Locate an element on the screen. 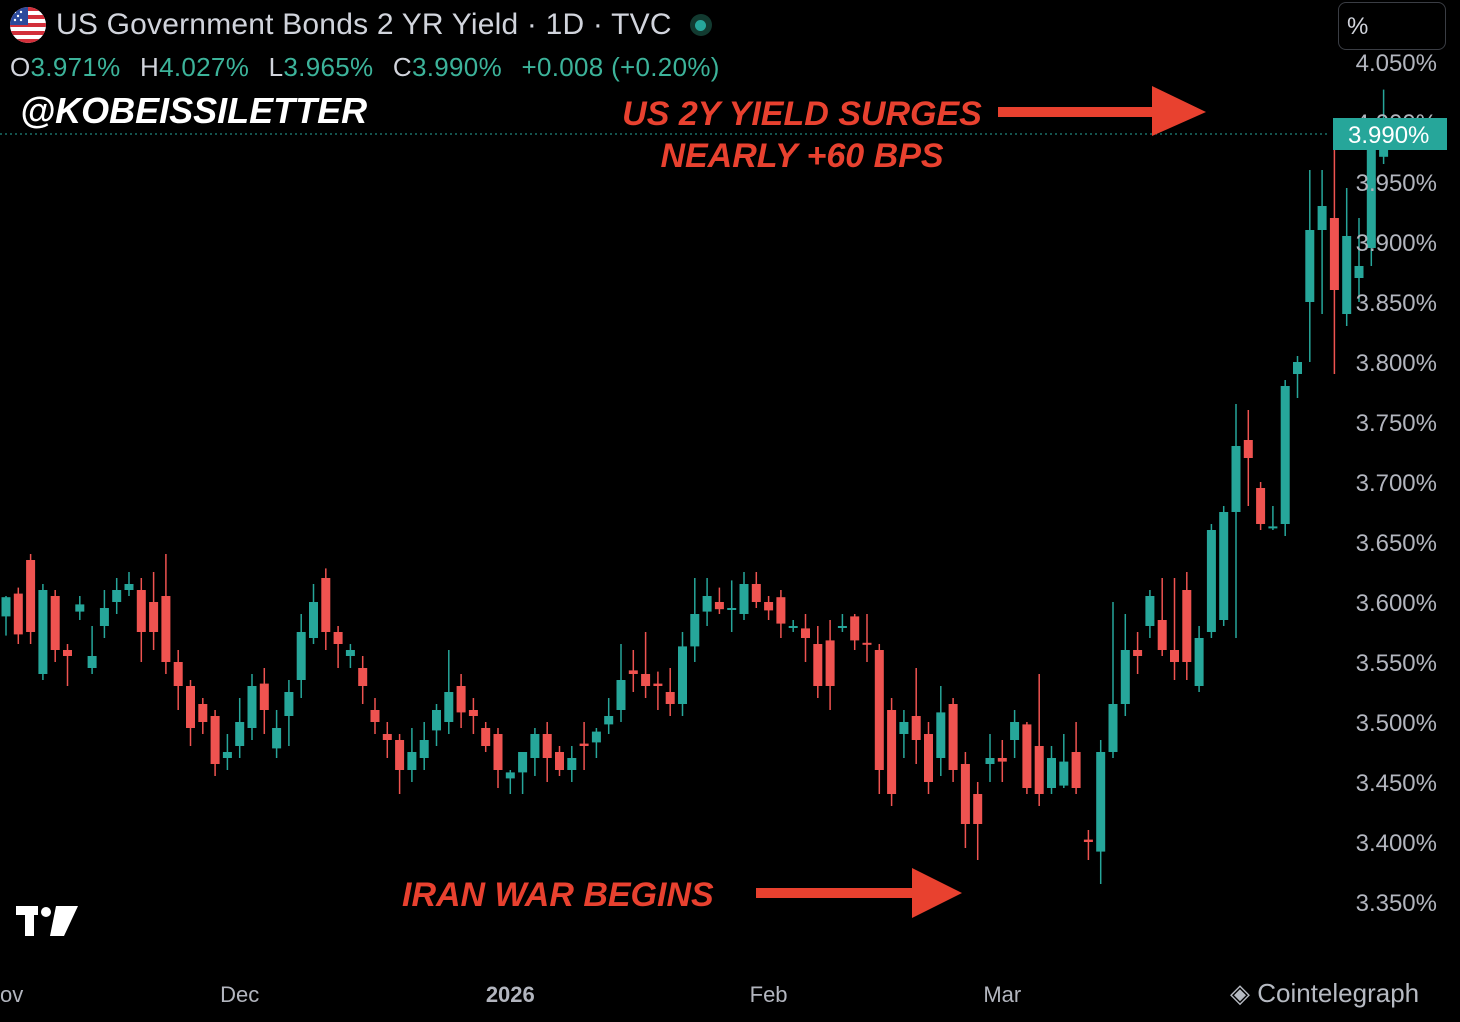 The width and height of the screenshot is (1460, 1022). watermark-text: Cointelegraph is located at coordinates (1338, 993).